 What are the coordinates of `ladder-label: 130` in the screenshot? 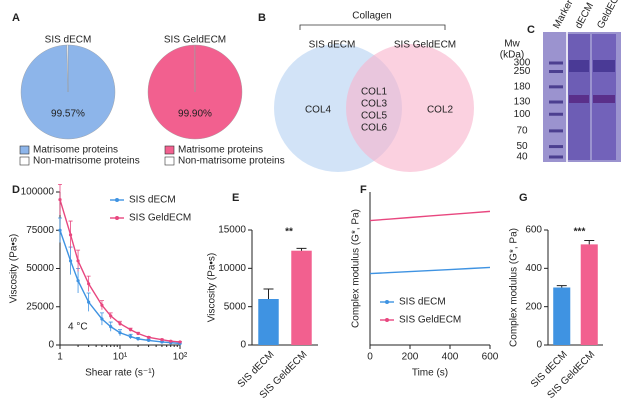 It's located at (522, 102).